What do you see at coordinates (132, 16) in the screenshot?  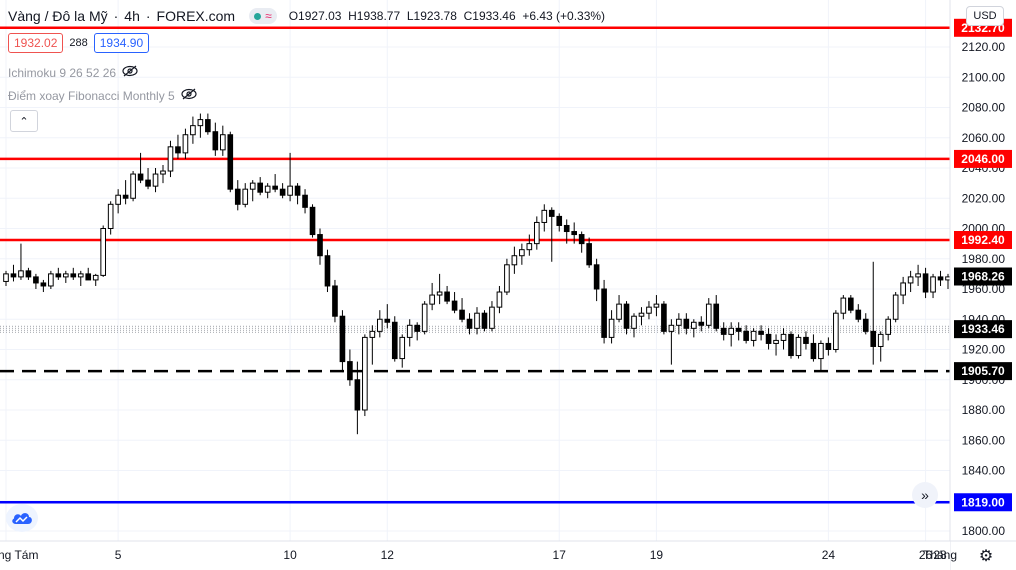 I see `interval-label: 4h` at bounding box center [132, 16].